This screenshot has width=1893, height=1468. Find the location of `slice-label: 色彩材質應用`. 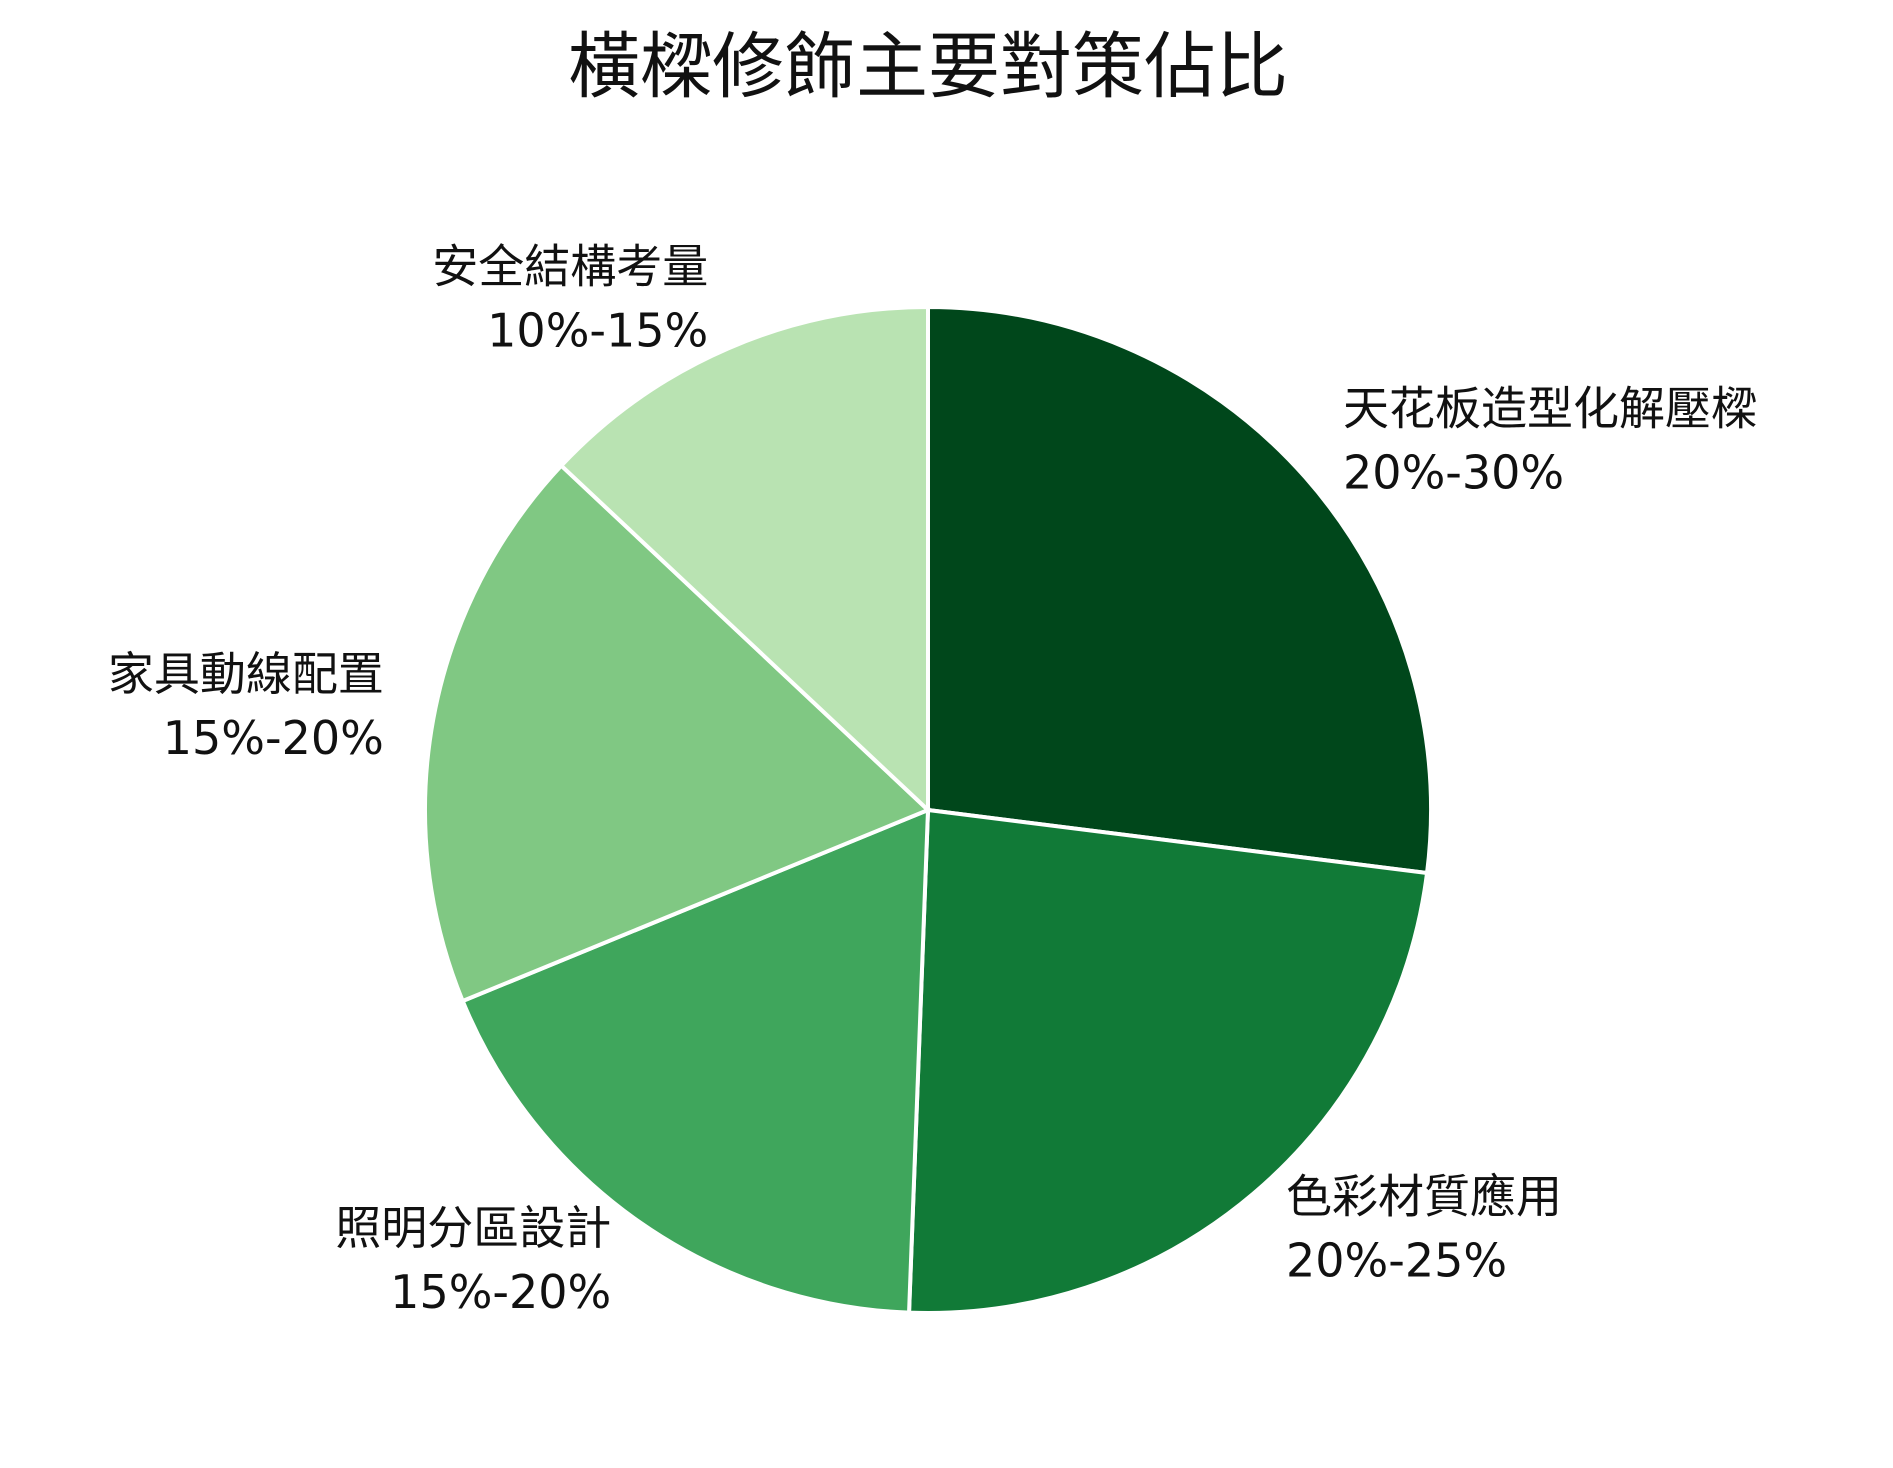

slice-label: 色彩材質應用 is located at coordinates (1424, 1196).